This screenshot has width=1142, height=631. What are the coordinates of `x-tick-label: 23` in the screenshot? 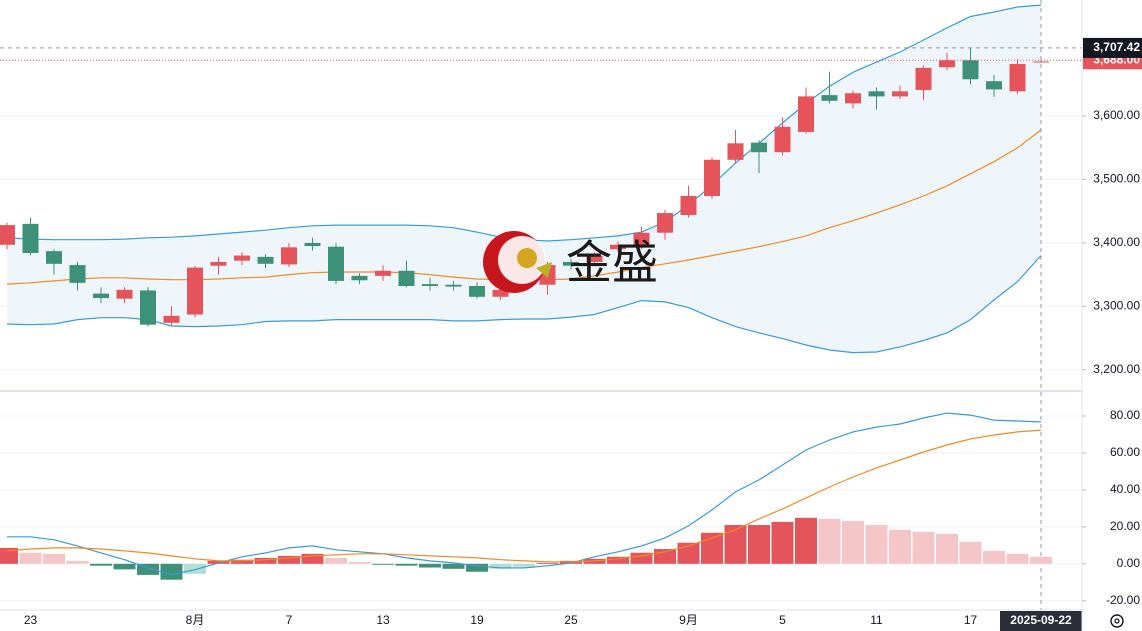 It's located at (31, 620).